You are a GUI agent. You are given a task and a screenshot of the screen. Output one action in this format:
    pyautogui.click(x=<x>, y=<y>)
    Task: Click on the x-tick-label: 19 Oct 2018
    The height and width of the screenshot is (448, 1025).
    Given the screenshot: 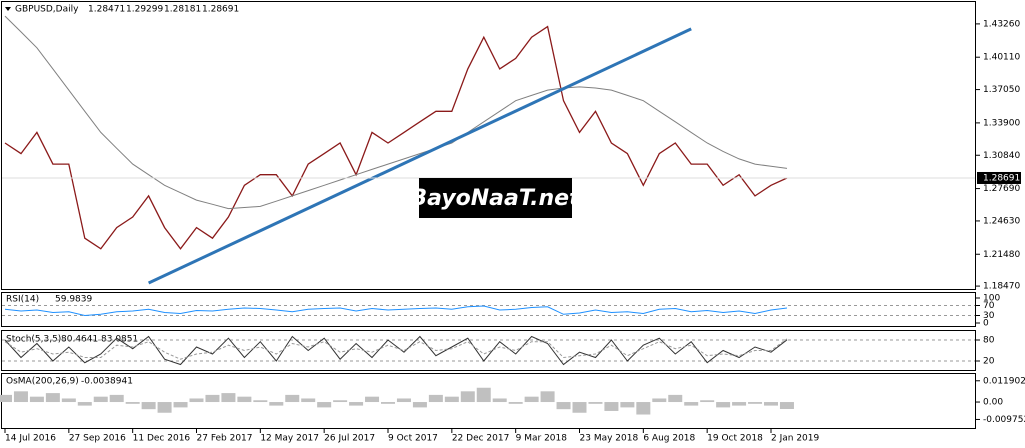 What is the action you would take?
    pyautogui.click(x=735, y=439)
    